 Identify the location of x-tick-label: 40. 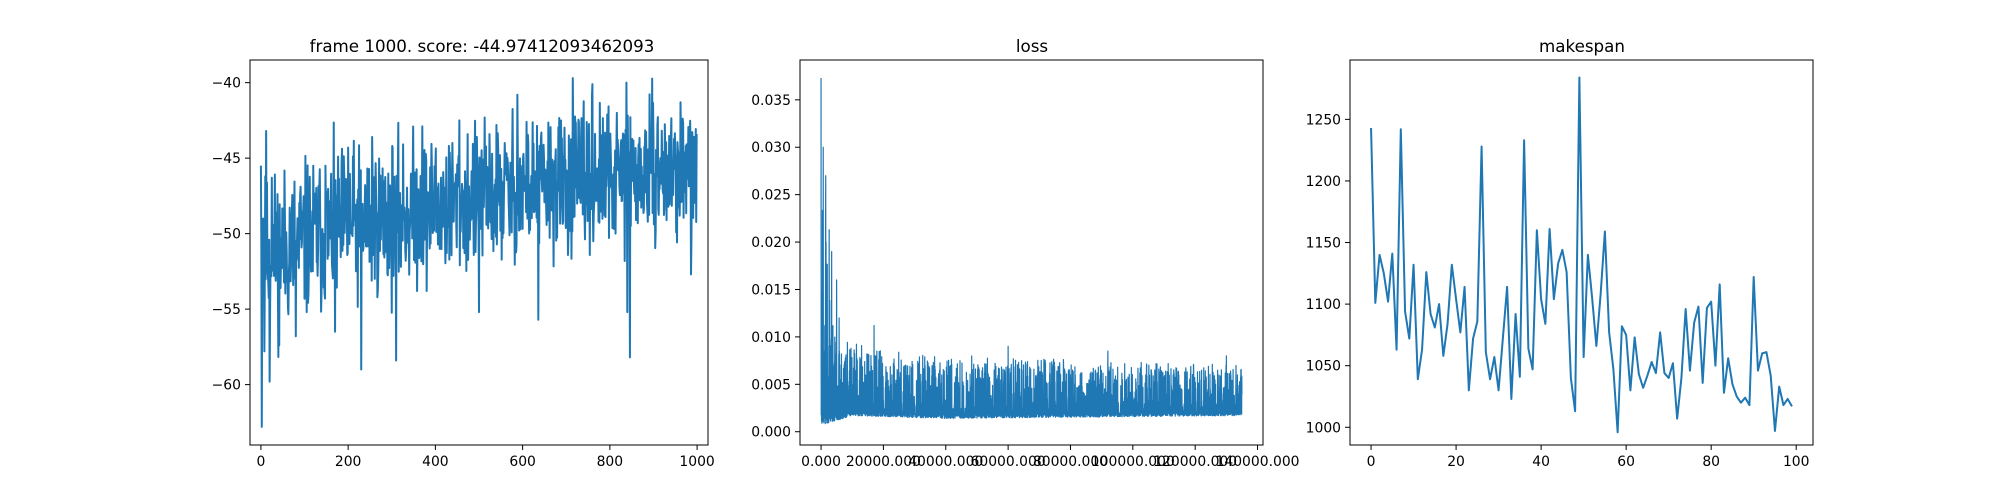
(1541, 462).